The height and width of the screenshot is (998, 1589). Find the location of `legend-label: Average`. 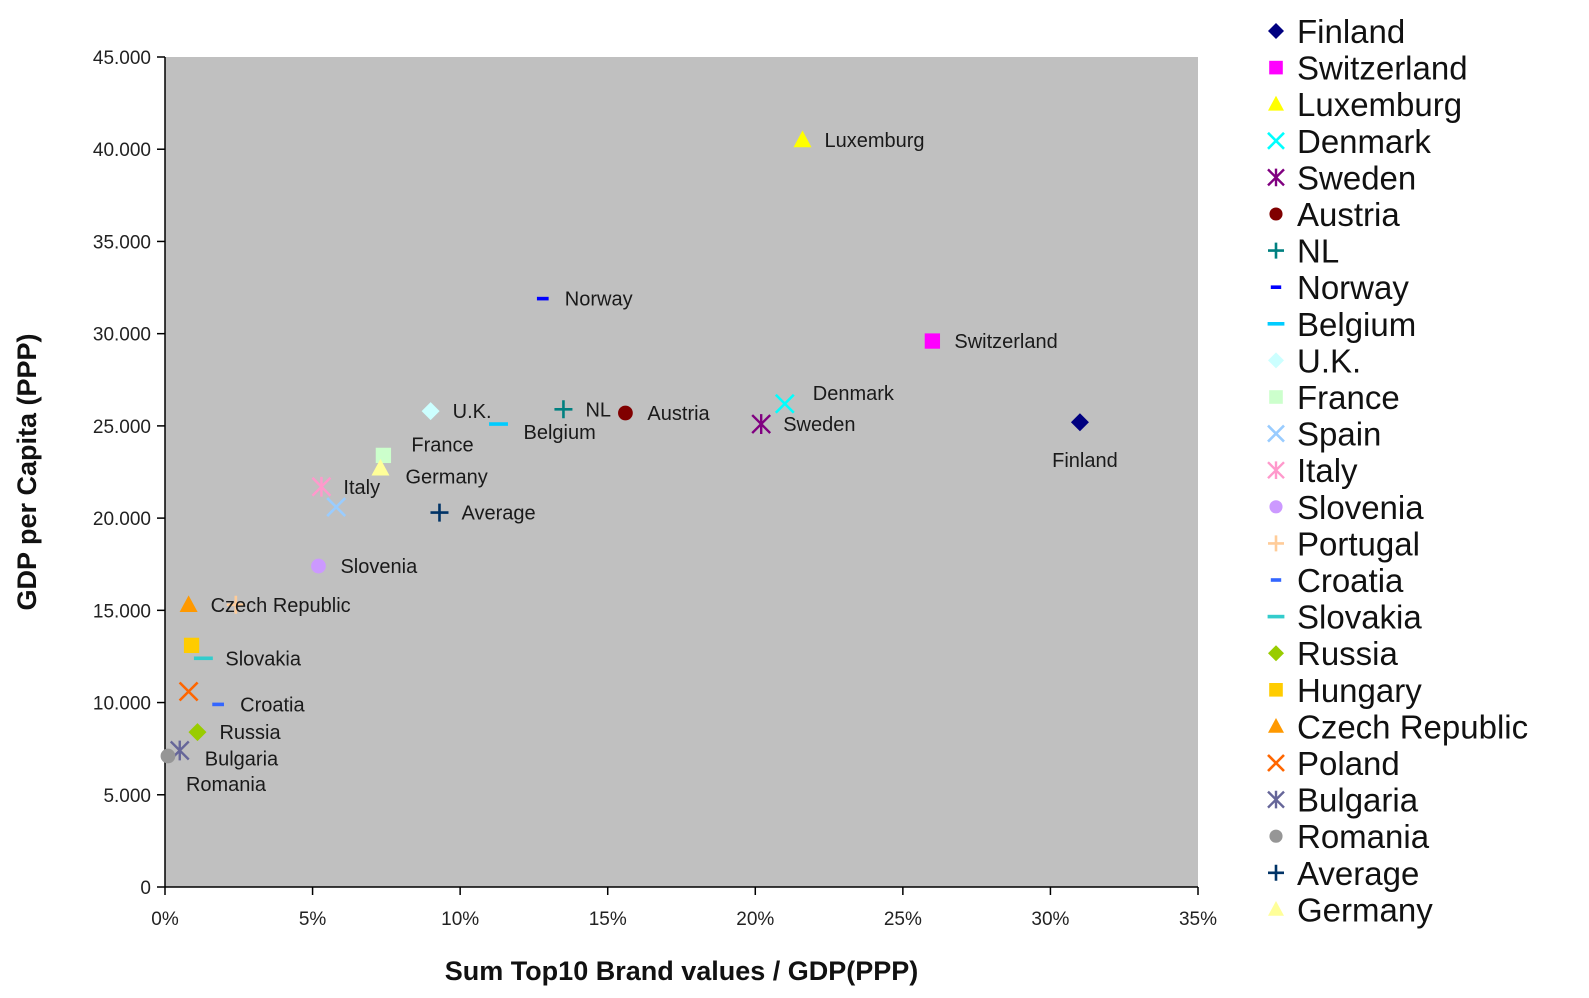

legend-label: Average is located at coordinates (1358, 873).